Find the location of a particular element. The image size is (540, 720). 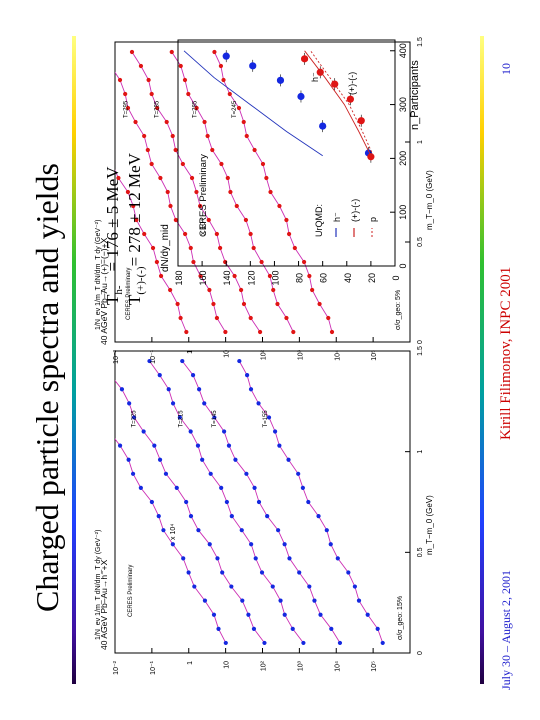

chart-a-ytick-label: 10² is located at coordinates (264, 665).